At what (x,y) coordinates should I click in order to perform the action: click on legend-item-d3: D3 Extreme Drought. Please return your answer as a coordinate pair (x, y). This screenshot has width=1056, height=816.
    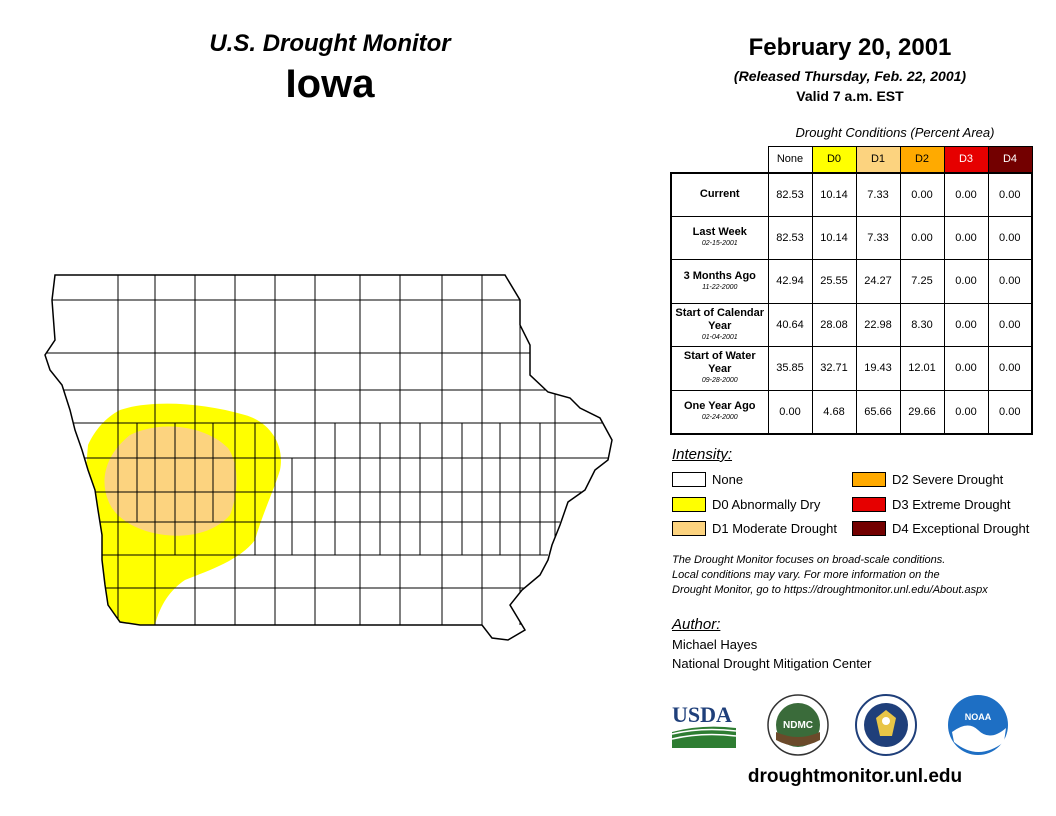
    Looking at the image, I should click on (931, 504).